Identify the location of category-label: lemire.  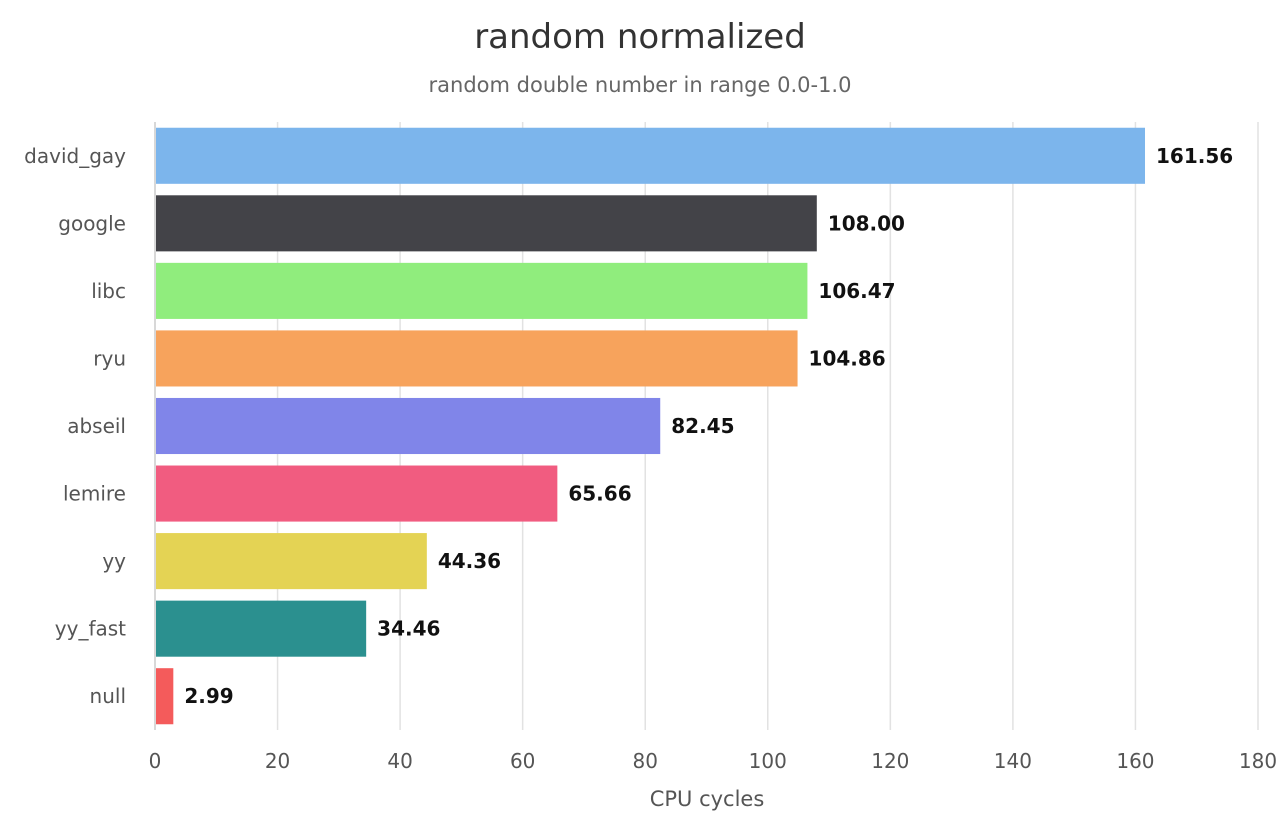
(94, 494).